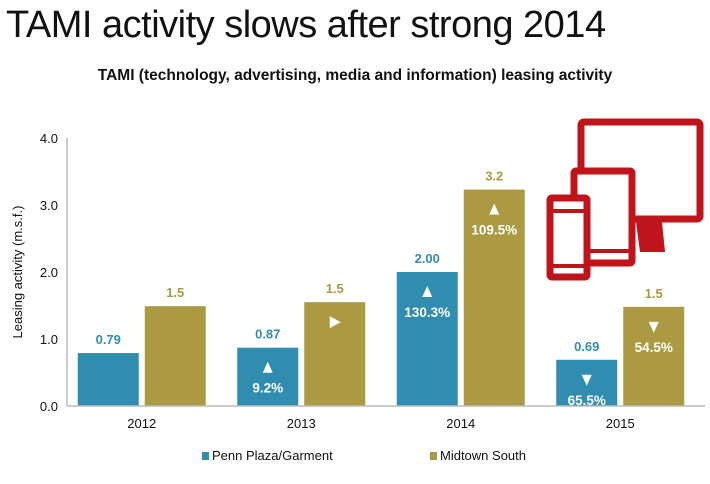 This screenshot has height=484, width=710. Describe the element at coordinates (494, 230) in the screenshot. I see `change-label: 109.5%` at that location.